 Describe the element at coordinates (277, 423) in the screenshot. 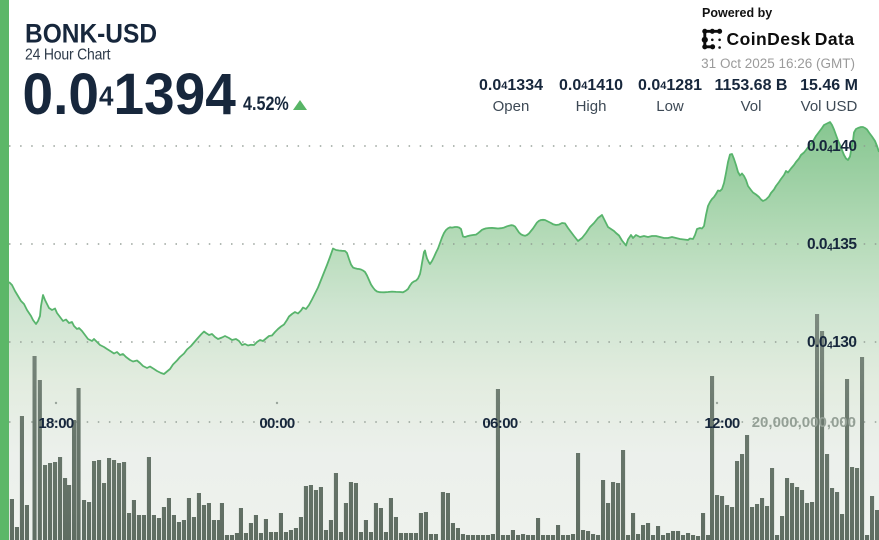

I see `svg-text: 00:00` at that location.